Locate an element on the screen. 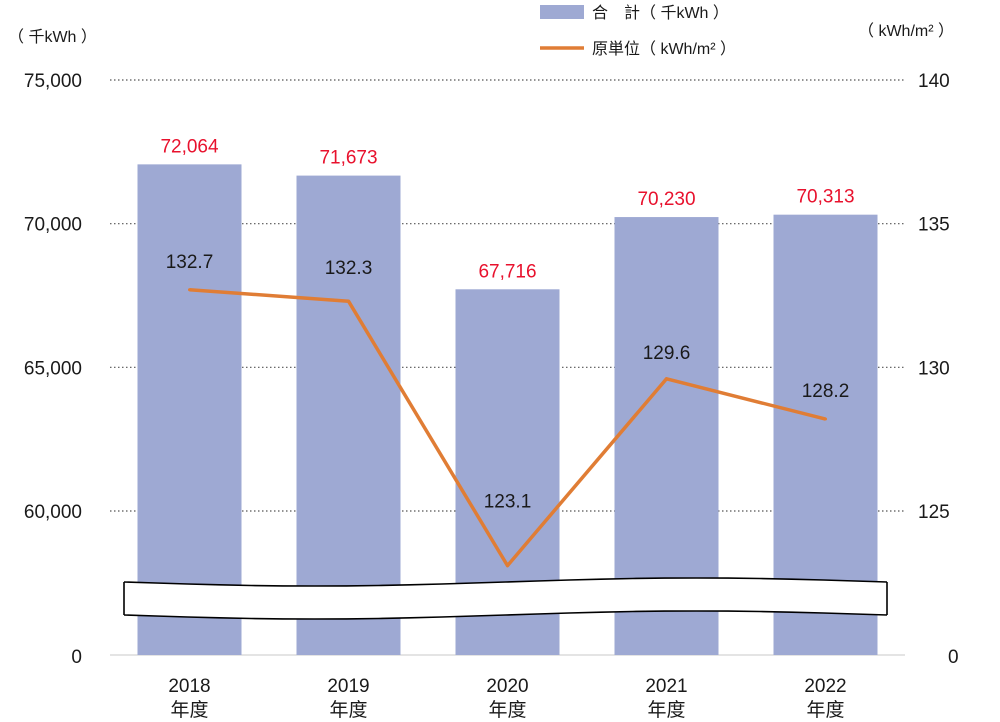  left-axis-tick-label: 60,000 is located at coordinates (53, 512).